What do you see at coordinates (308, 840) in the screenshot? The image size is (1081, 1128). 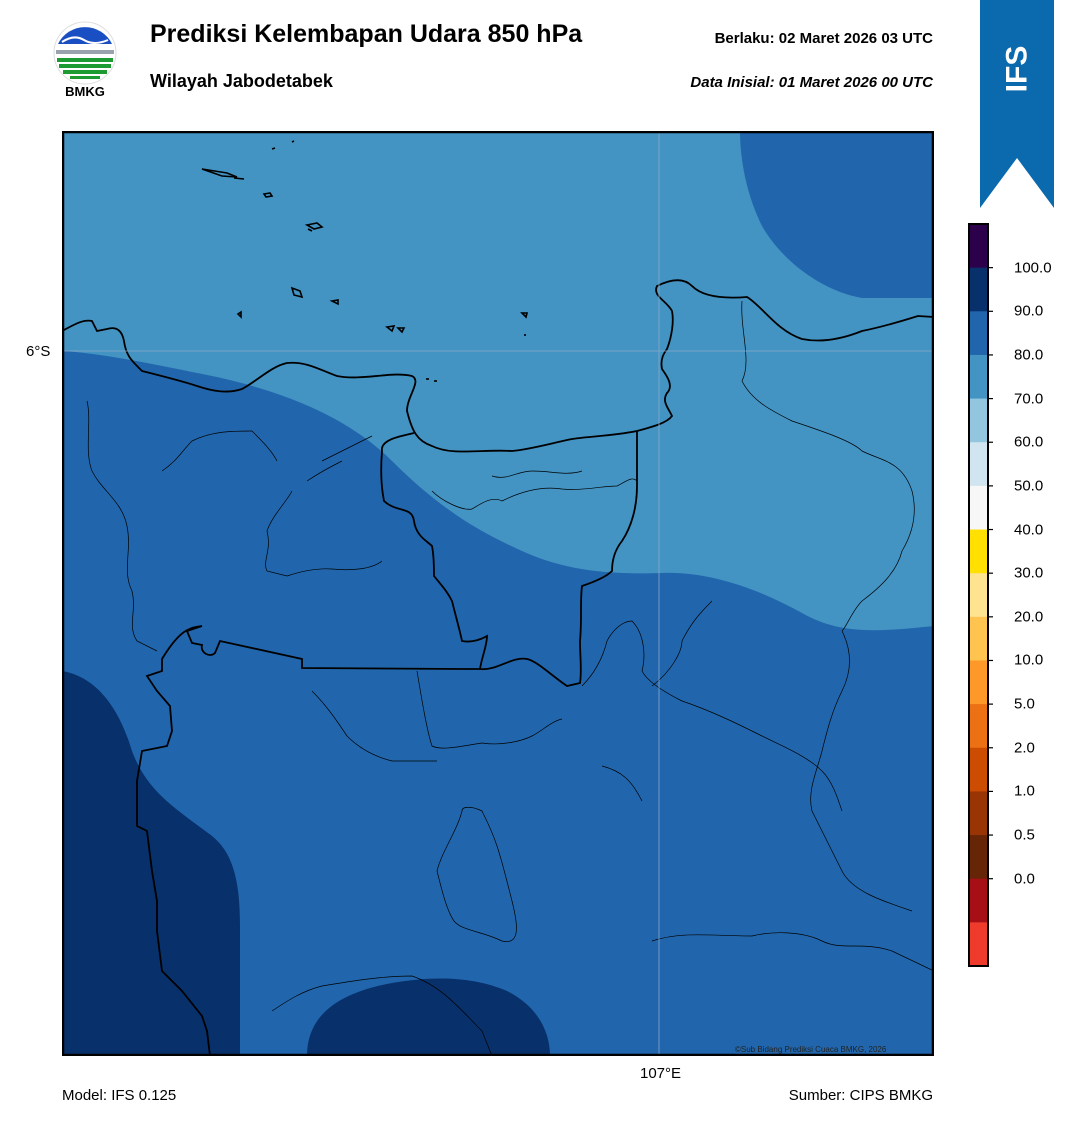 I see `province-boundary-west` at bounding box center [308, 840].